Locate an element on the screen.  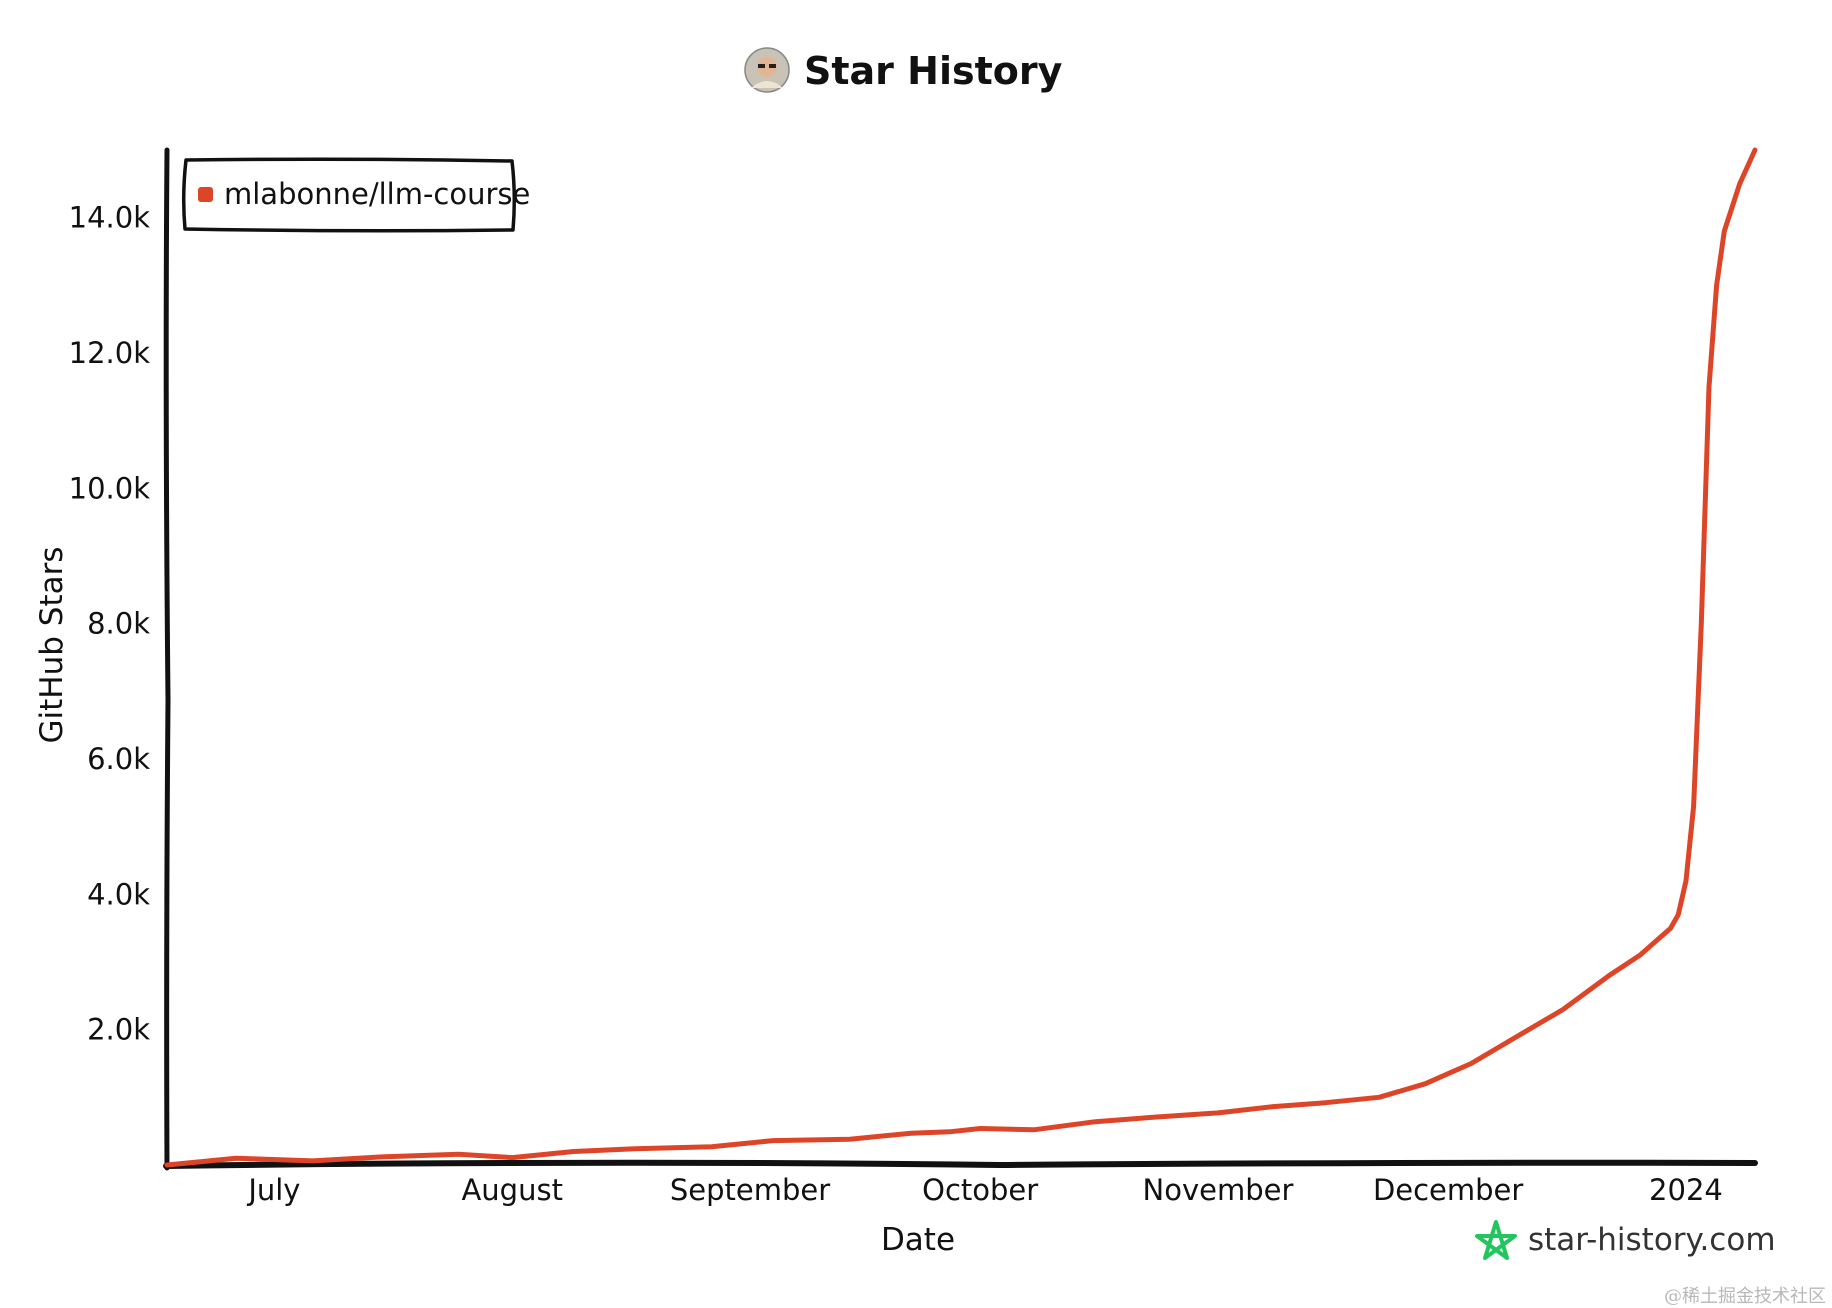
legend: mlabonne/llm-course is located at coordinates (355, 195).